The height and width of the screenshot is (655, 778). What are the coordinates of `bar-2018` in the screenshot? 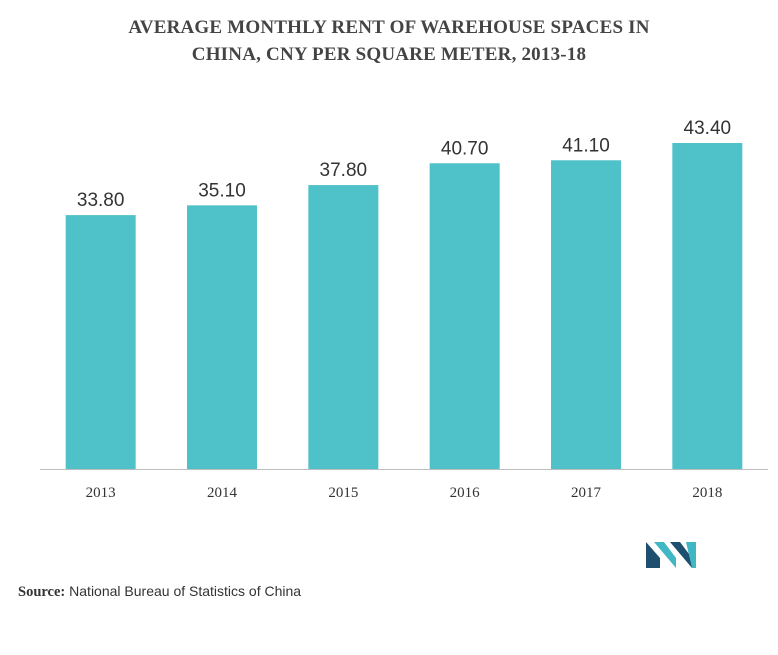 It's located at (707, 306).